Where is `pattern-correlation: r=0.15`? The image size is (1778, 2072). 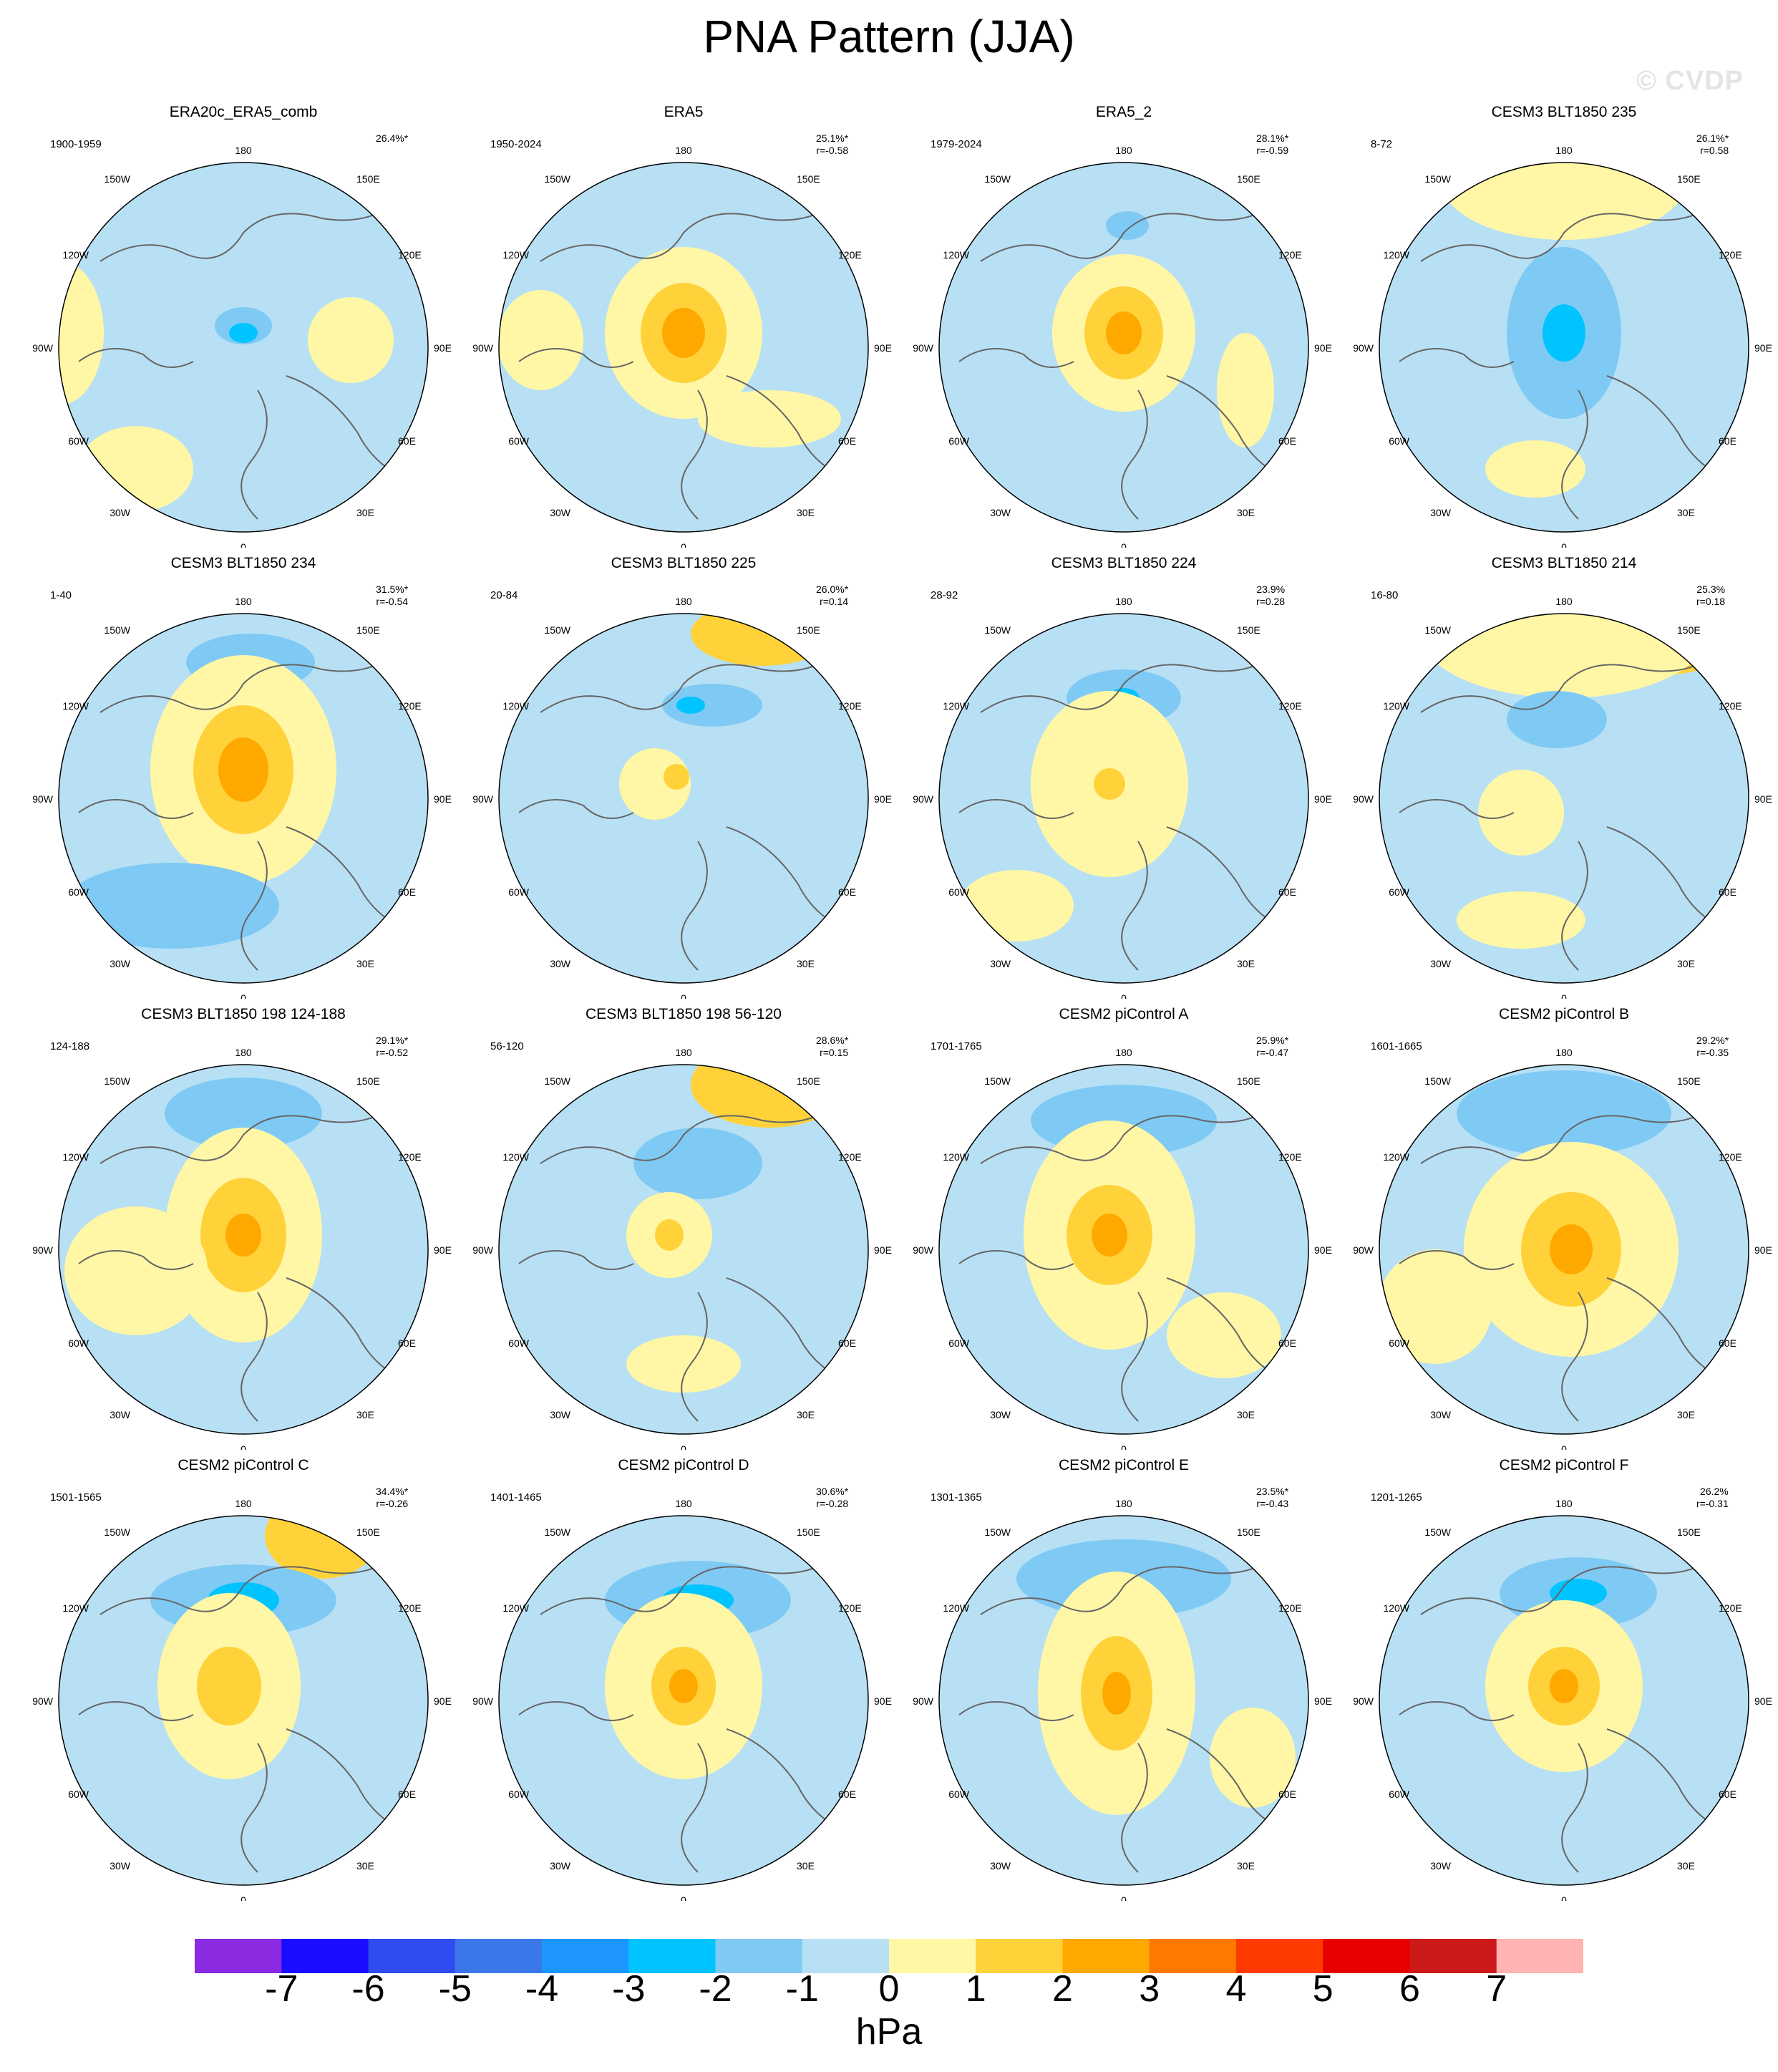
pattern-correlation: r=0.15 is located at coordinates (834, 1052).